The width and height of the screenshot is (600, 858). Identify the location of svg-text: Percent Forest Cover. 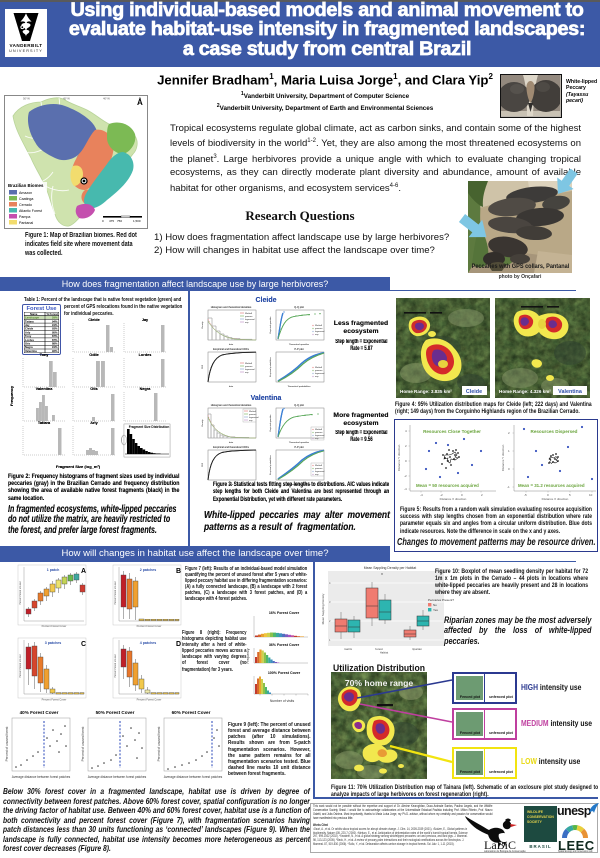
(54, 626).